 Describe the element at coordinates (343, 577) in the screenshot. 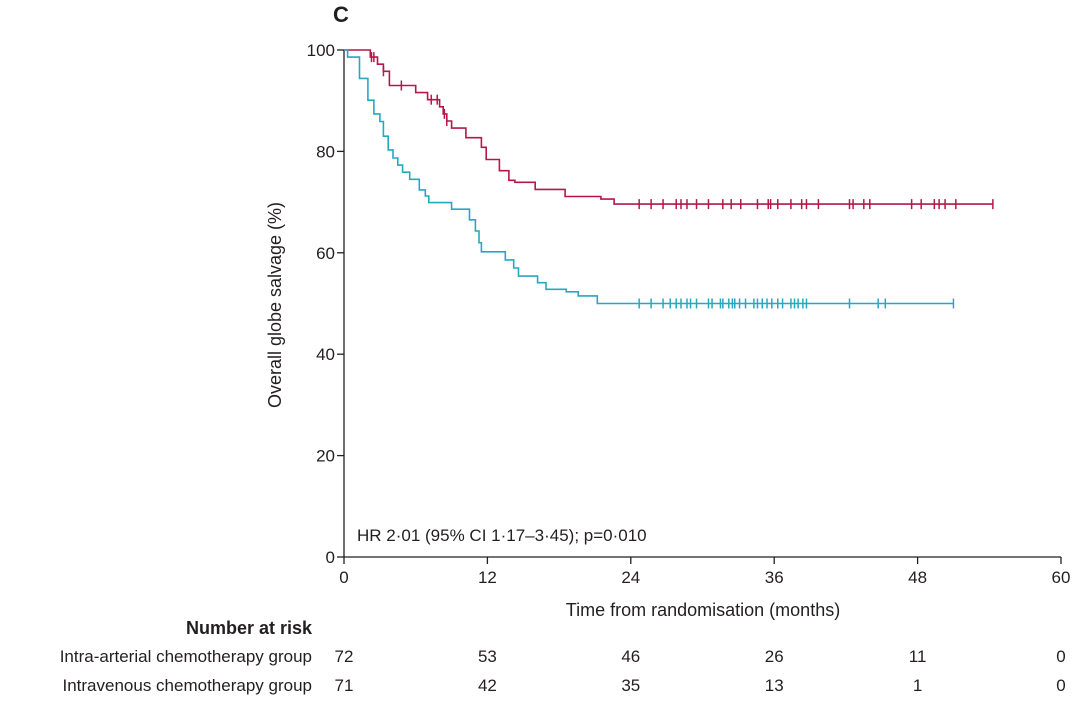

I see `x-tick-label: 0` at that location.